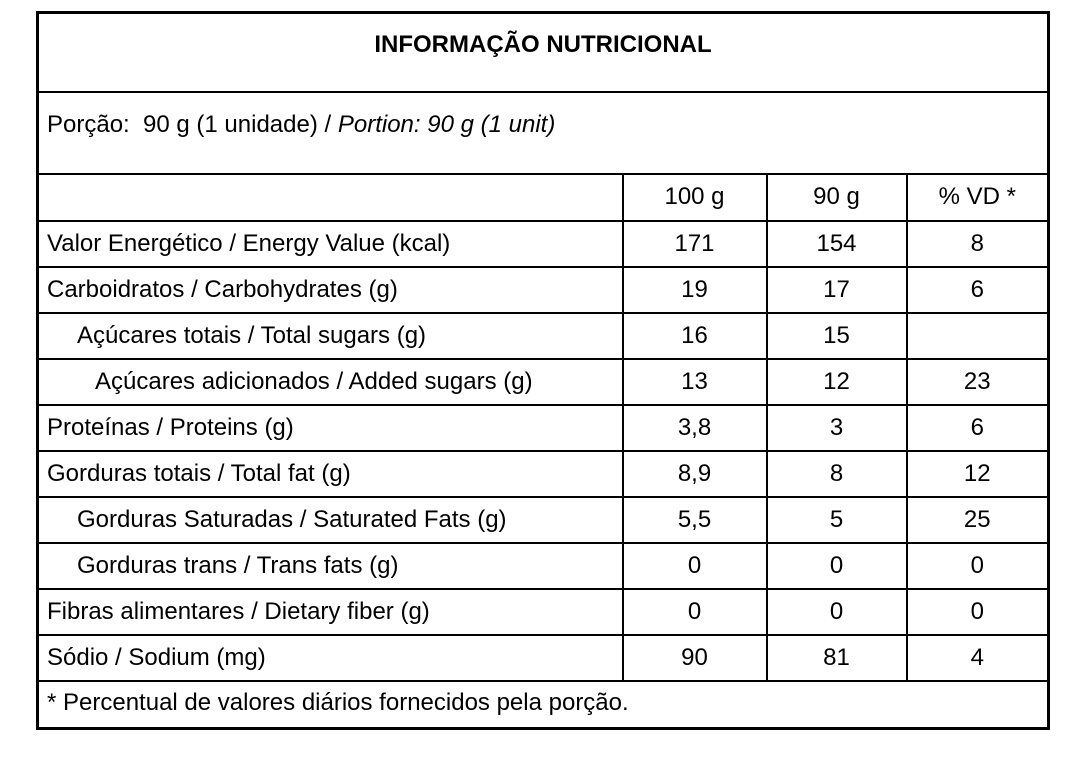  I want to click on value-per-100g: 19, so click(694, 289).